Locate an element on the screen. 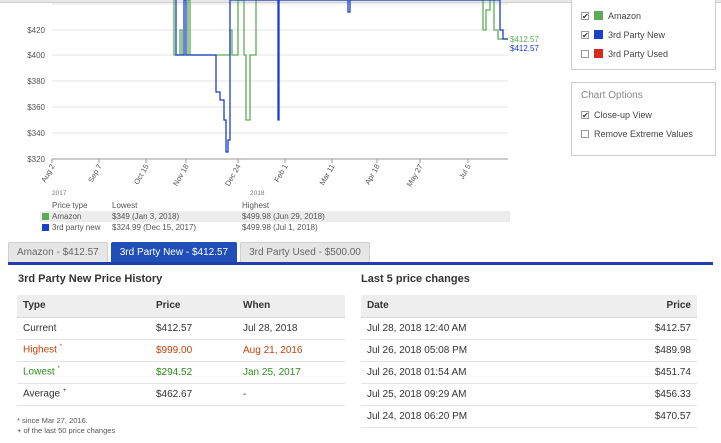 The width and height of the screenshot is (721, 443). series-toggle-third-party-used: 3rd Party Used is located at coordinates (643, 53).